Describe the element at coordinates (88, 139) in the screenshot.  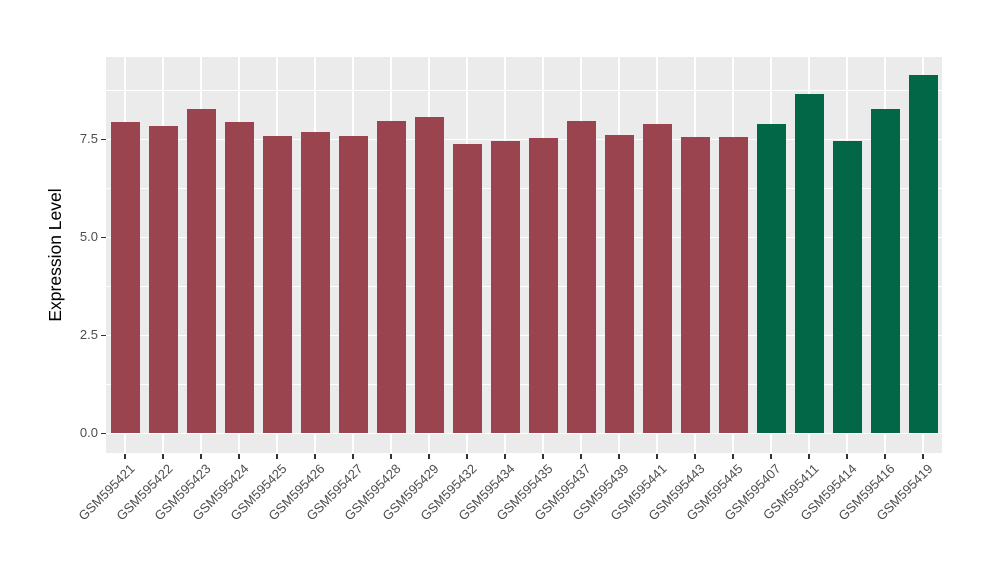
I see `y-tick-label: 7.5` at that location.